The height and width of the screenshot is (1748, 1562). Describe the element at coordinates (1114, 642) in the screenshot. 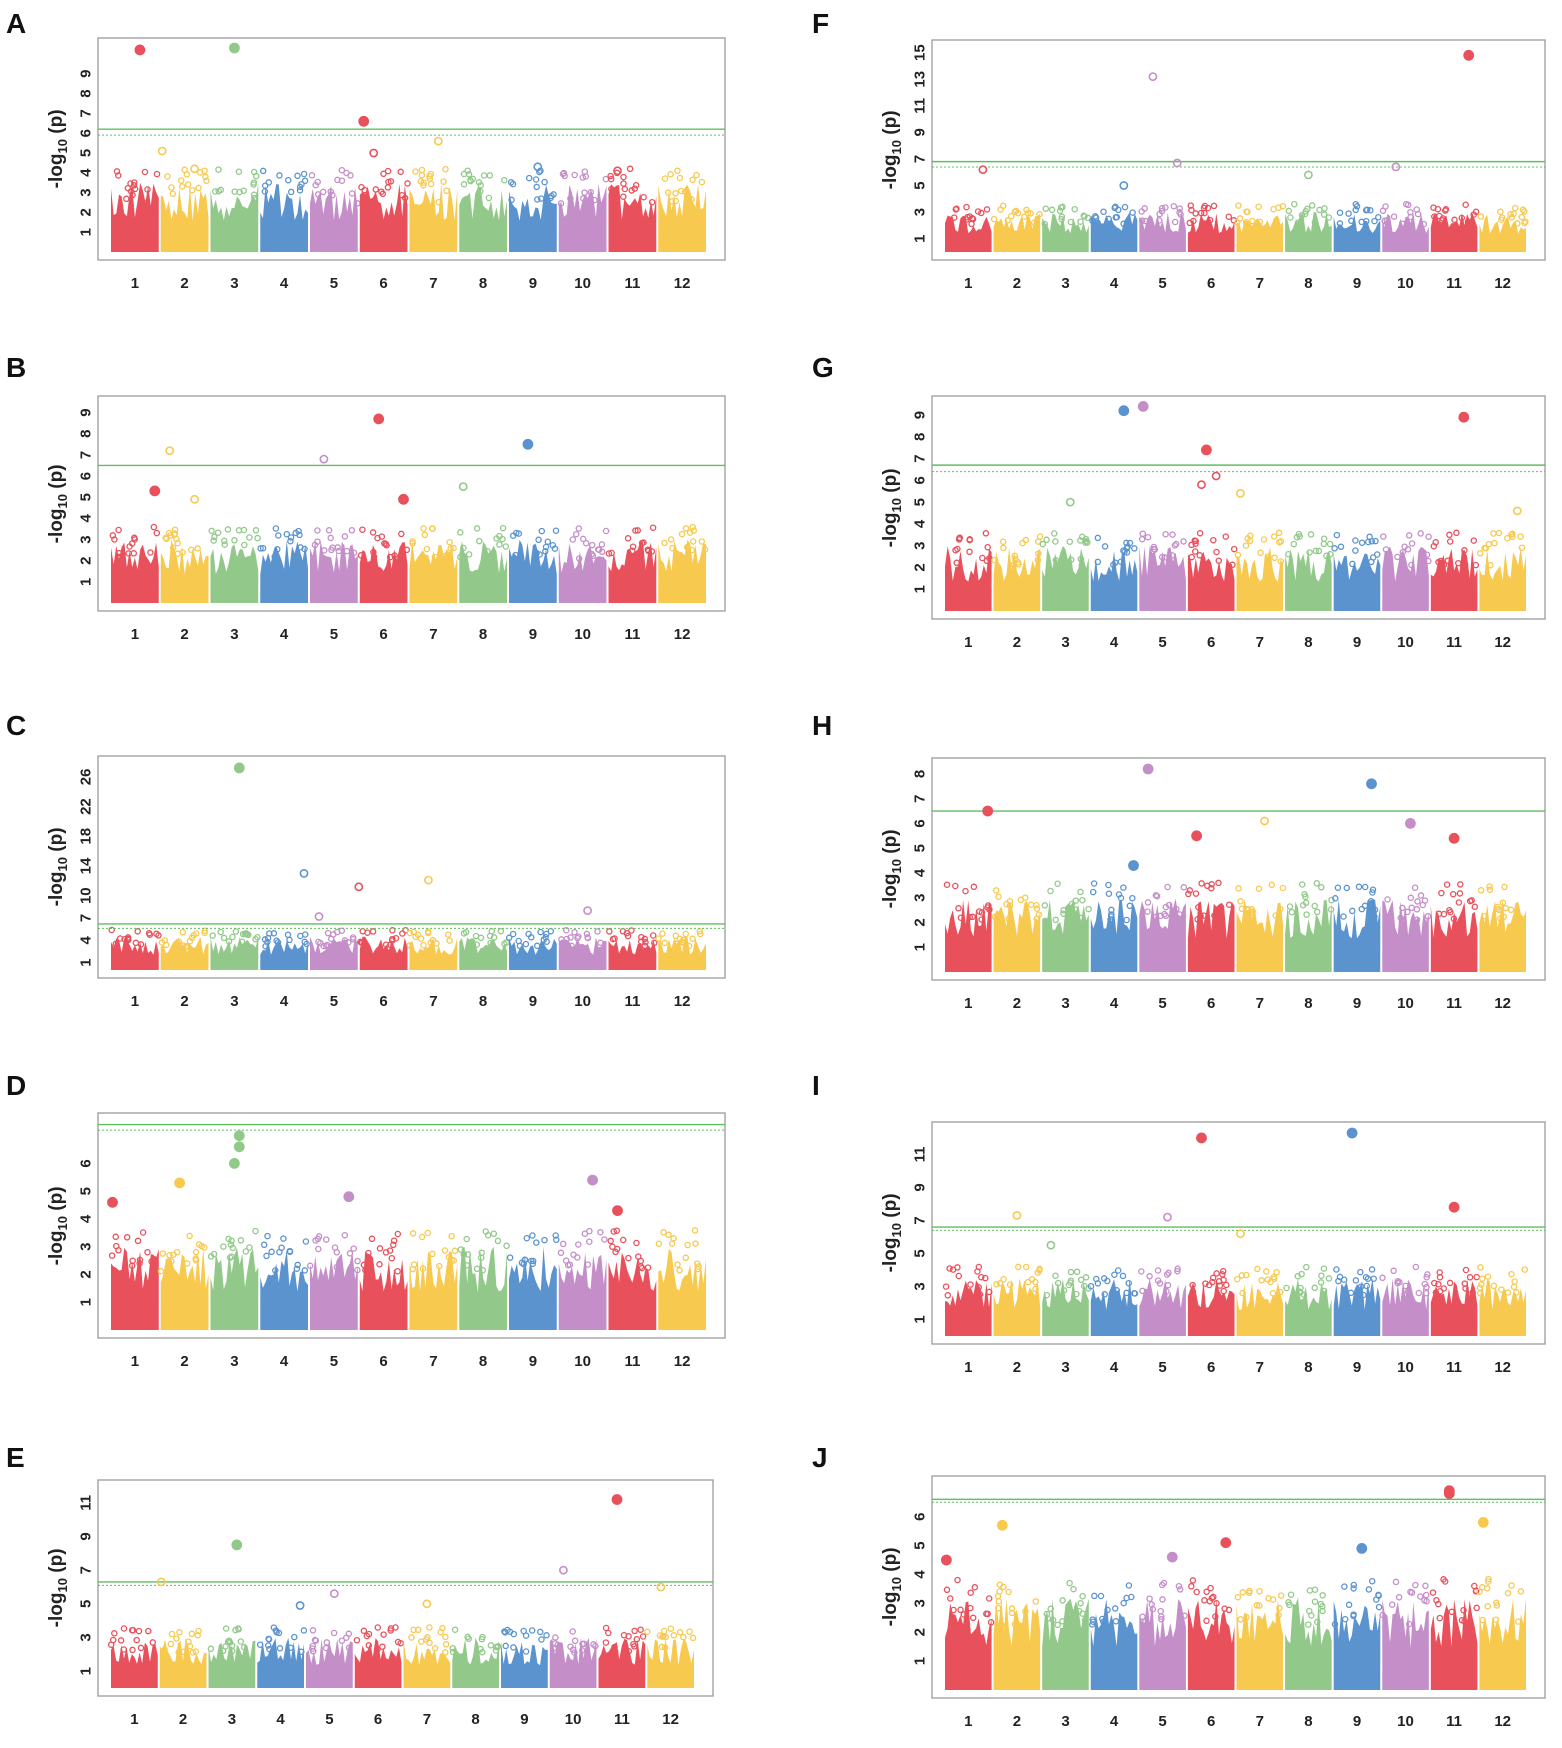

I see `x-tick-label: 4` at that location.